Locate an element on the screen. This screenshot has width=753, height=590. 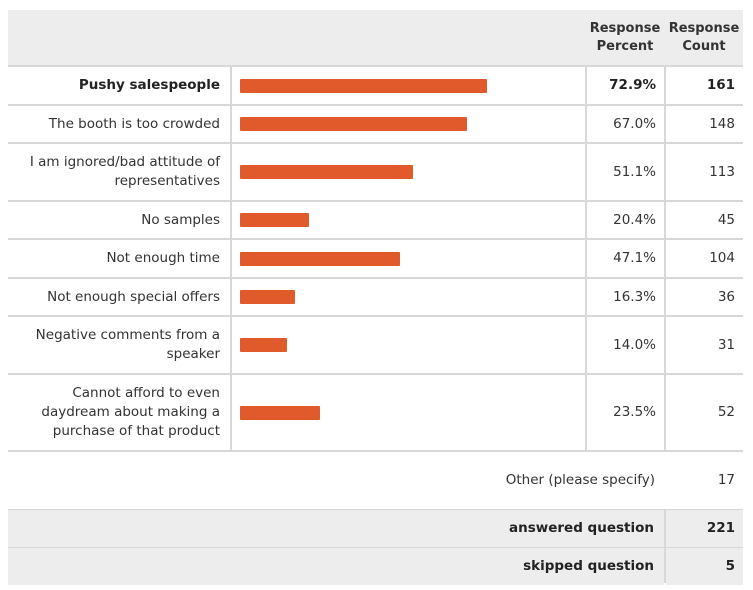
row-label: Pushy salespeople is located at coordinates (119, 85).